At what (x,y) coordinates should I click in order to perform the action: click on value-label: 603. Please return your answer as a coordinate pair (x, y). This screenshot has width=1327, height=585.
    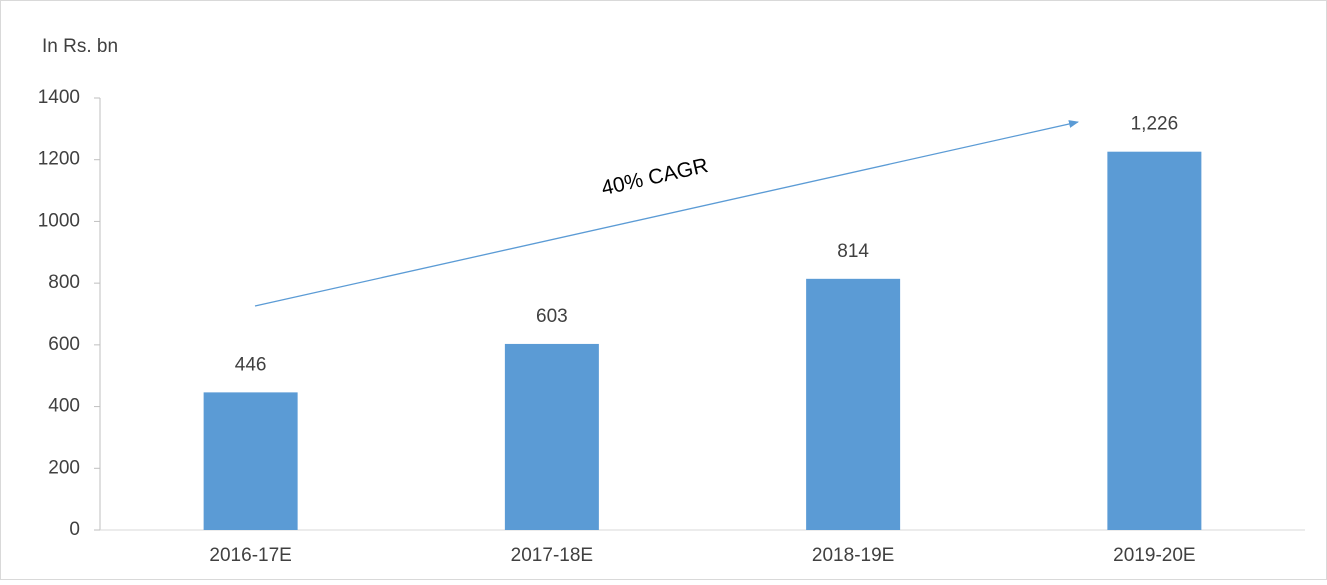
    Looking at the image, I should click on (552, 316).